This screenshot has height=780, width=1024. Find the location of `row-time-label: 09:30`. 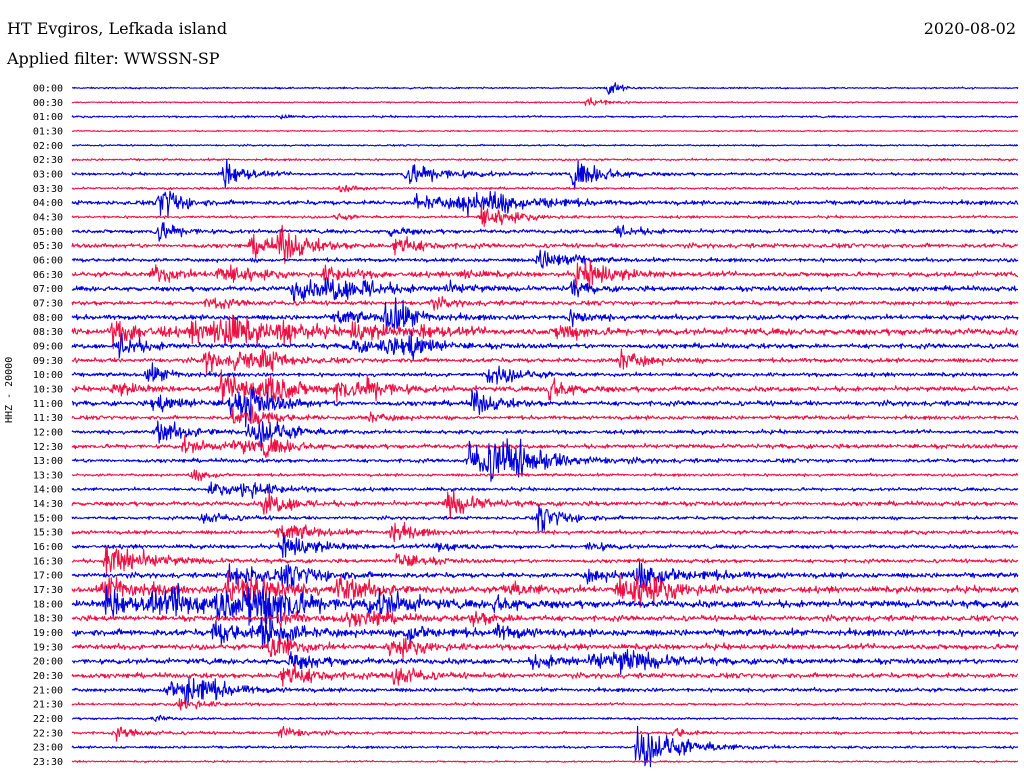

row-time-label: 09:30 is located at coordinates (48, 361).